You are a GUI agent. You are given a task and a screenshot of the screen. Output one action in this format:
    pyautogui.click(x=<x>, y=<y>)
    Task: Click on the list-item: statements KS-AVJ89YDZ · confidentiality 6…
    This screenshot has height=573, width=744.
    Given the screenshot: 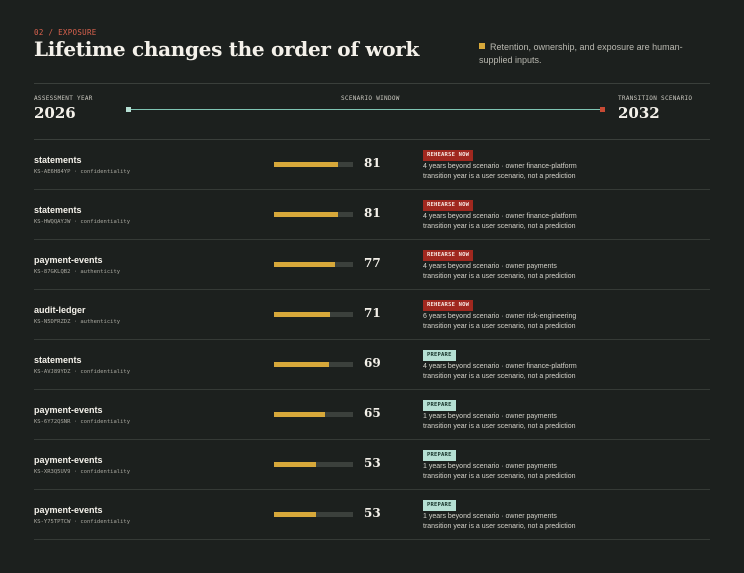 What is the action you would take?
    pyautogui.click(x=372, y=365)
    